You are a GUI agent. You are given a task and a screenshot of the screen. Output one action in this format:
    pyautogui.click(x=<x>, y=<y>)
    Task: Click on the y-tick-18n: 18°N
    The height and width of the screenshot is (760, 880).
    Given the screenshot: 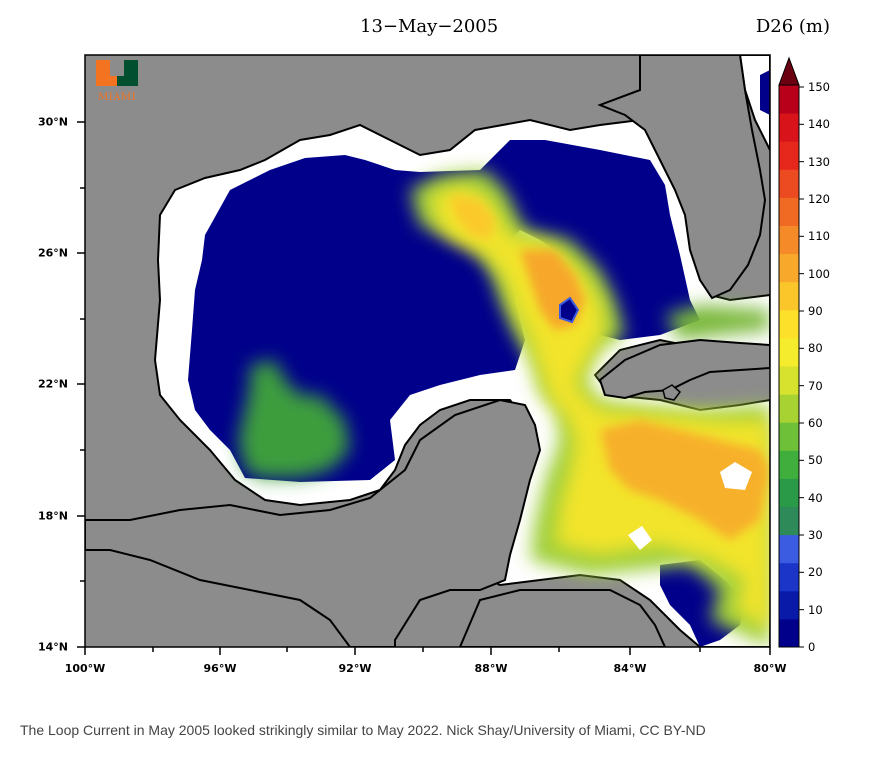 What is the action you would take?
    pyautogui.click(x=53, y=516)
    